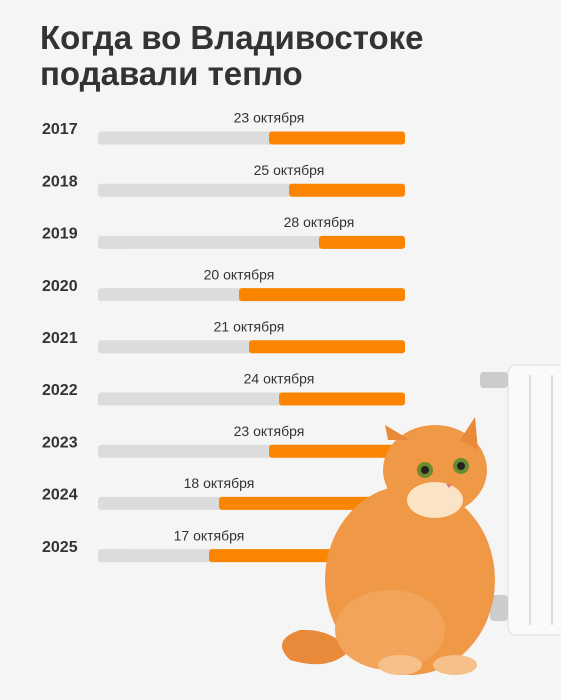  What do you see at coordinates (520, 500) in the screenshot?
I see `radiator` at bounding box center [520, 500].